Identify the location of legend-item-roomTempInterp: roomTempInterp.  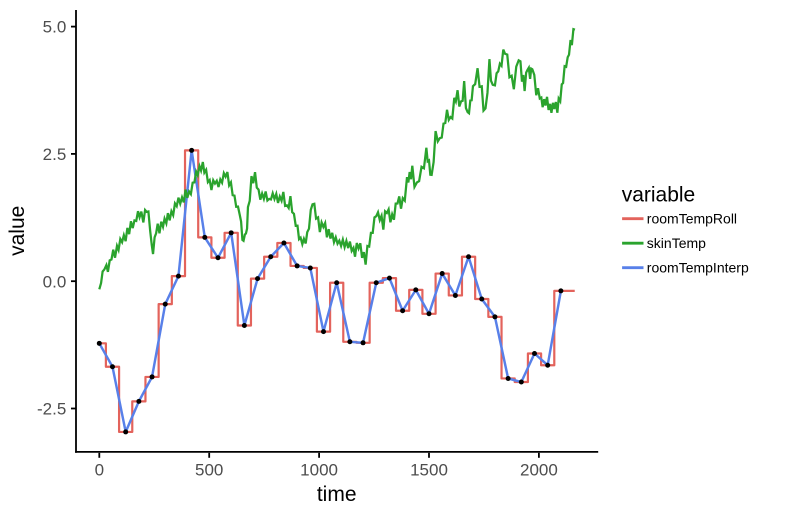
(685, 268).